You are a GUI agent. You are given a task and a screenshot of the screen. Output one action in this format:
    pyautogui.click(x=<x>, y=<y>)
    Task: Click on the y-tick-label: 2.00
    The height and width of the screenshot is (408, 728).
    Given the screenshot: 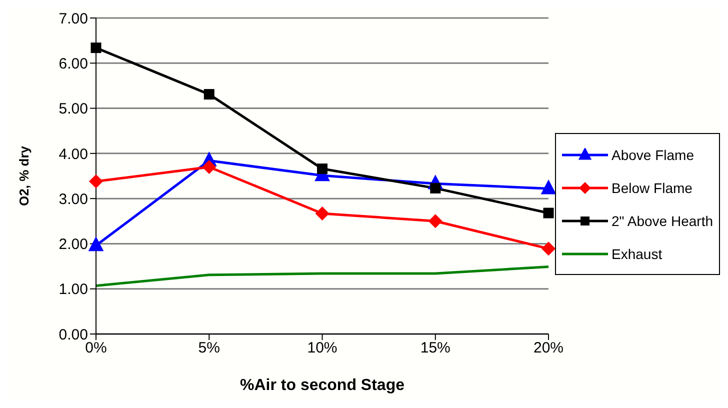 What is the action you would take?
    pyautogui.click(x=73, y=245)
    